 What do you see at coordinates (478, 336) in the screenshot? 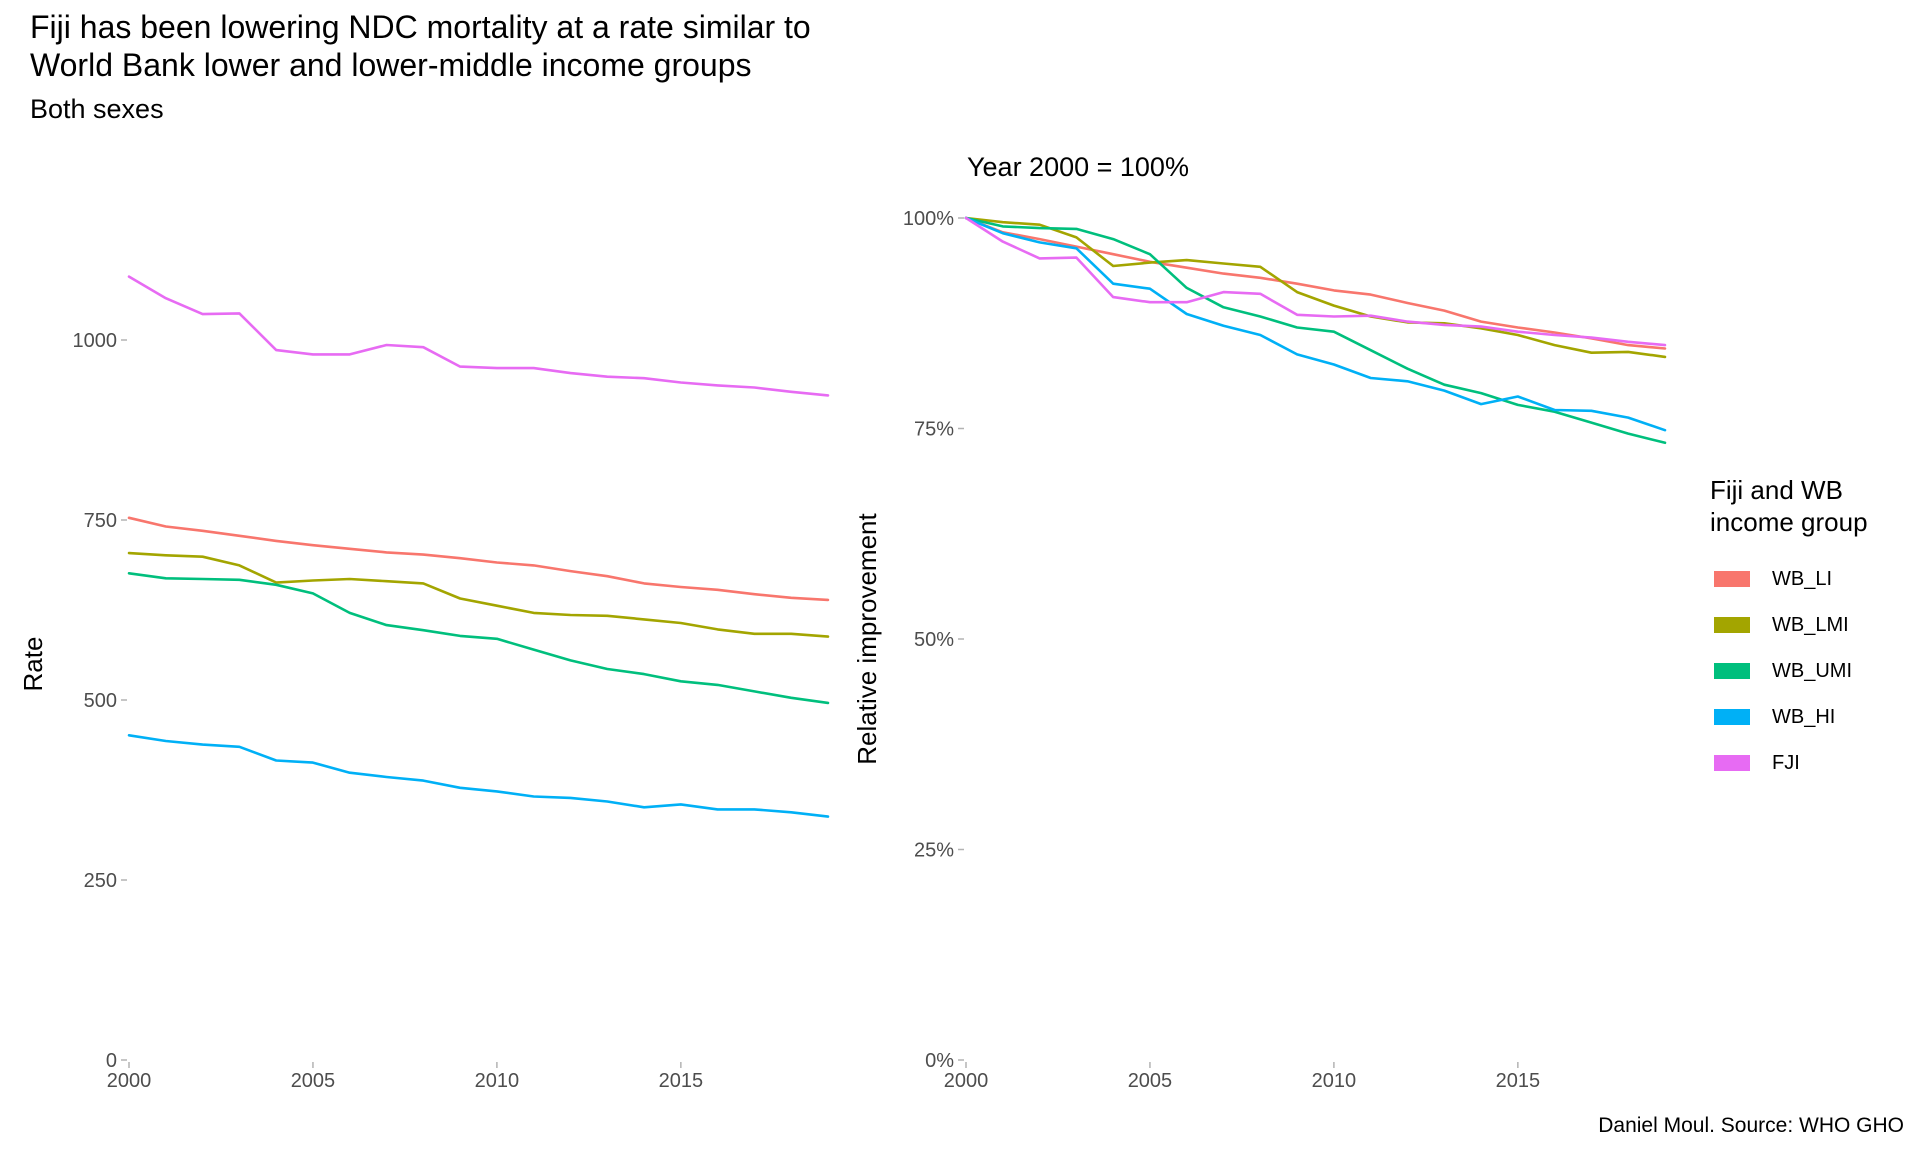
I see `series-line-fji-rate` at bounding box center [478, 336].